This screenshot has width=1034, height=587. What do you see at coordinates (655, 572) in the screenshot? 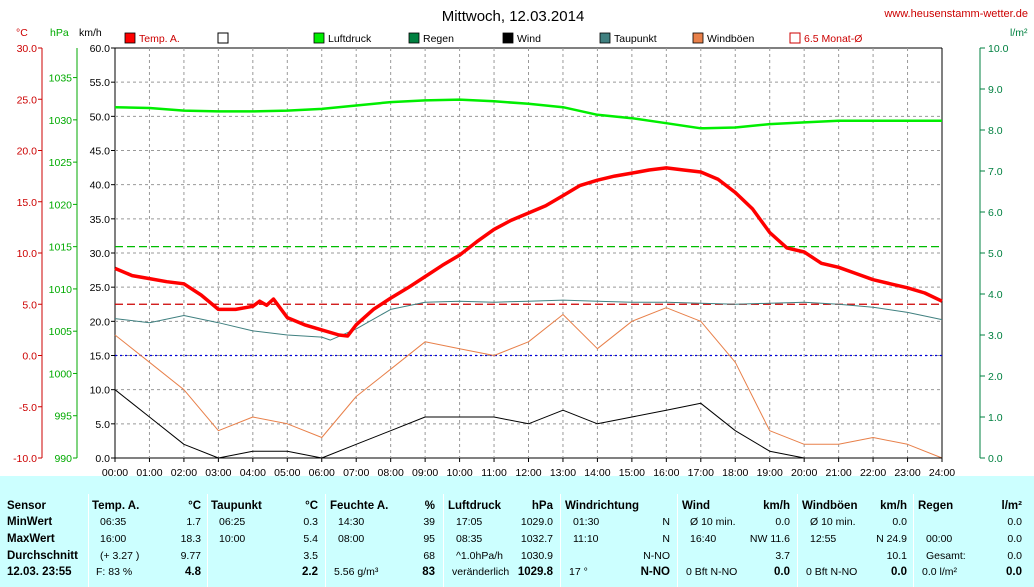
I see `dir-footer-value: N-NO` at bounding box center [655, 572].